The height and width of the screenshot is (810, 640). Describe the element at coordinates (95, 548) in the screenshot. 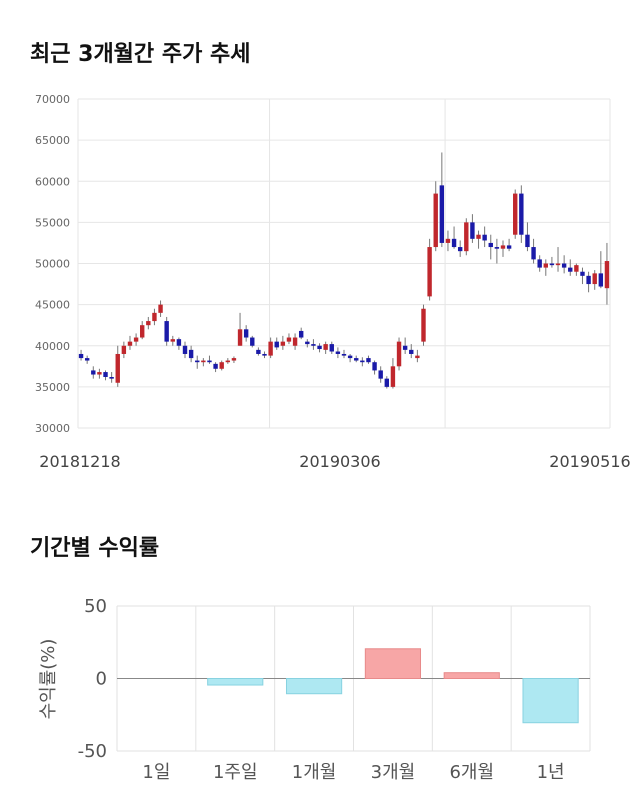

I see `returns-title: 기간별 수익률` at that location.